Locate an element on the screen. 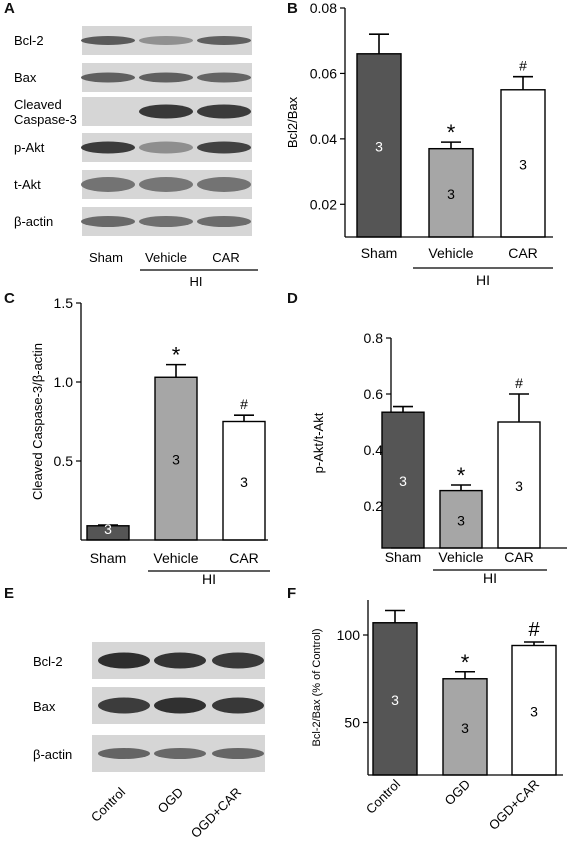 The image size is (567, 851). n-label-f-0: 3 is located at coordinates (395, 700).